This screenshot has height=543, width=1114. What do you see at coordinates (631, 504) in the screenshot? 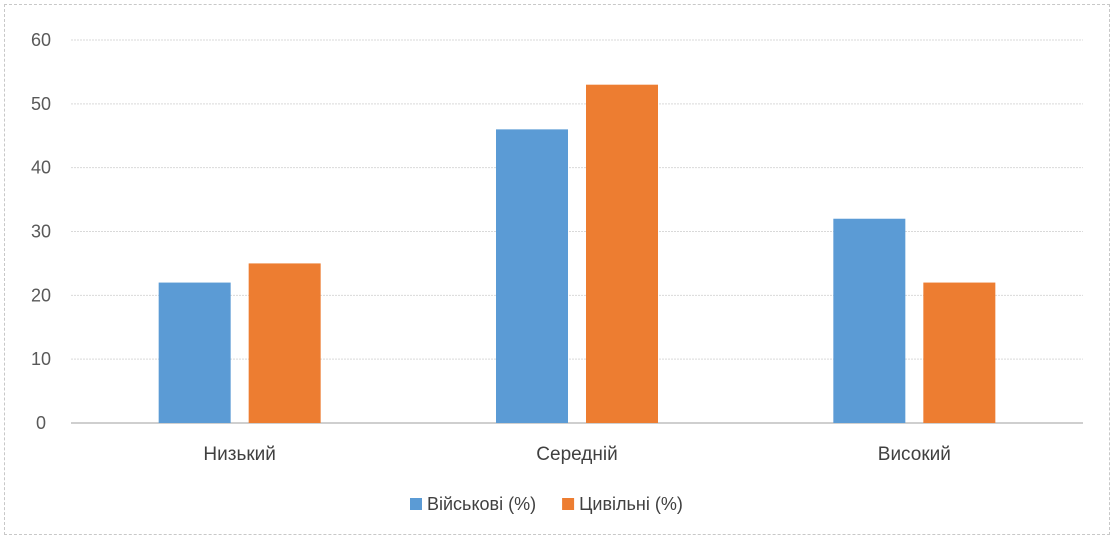
I see `legend-label: Цивільні (%)` at bounding box center [631, 504].